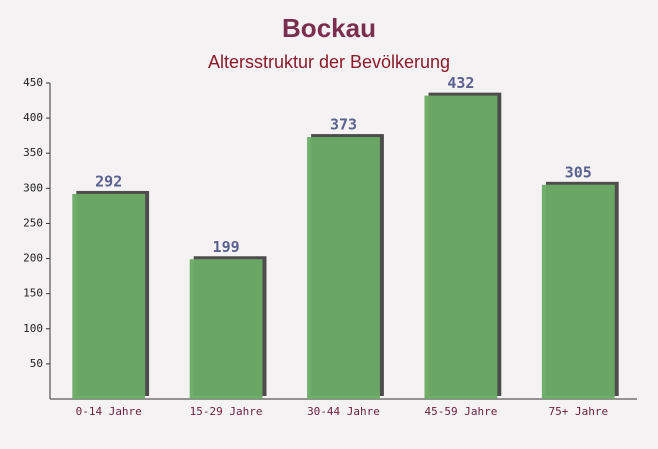  Describe the element at coordinates (329, 62) in the screenshot. I see `chart-subtitle: Altersstruktur der Bevölkerung` at that location.